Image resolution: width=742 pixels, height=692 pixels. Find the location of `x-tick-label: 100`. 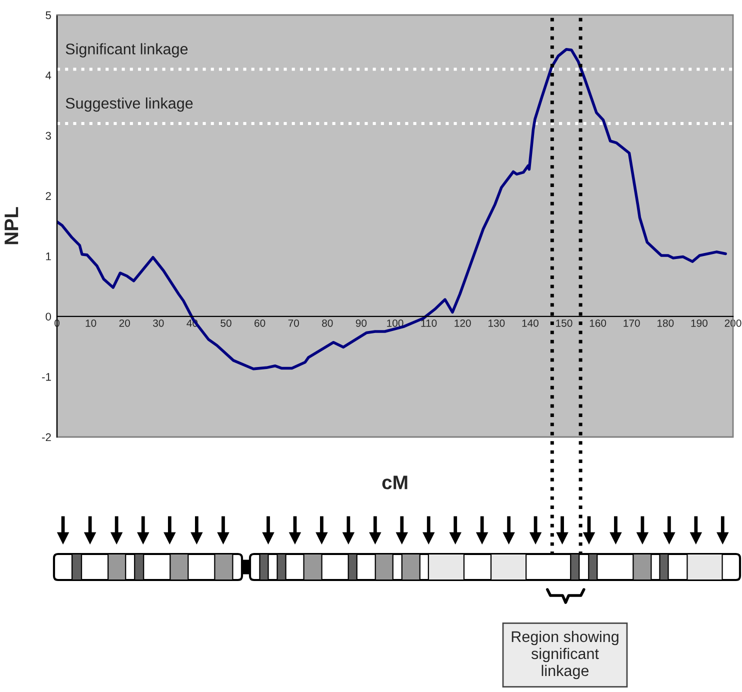

x-tick-label: 100 is located at coordinates (395, 323).